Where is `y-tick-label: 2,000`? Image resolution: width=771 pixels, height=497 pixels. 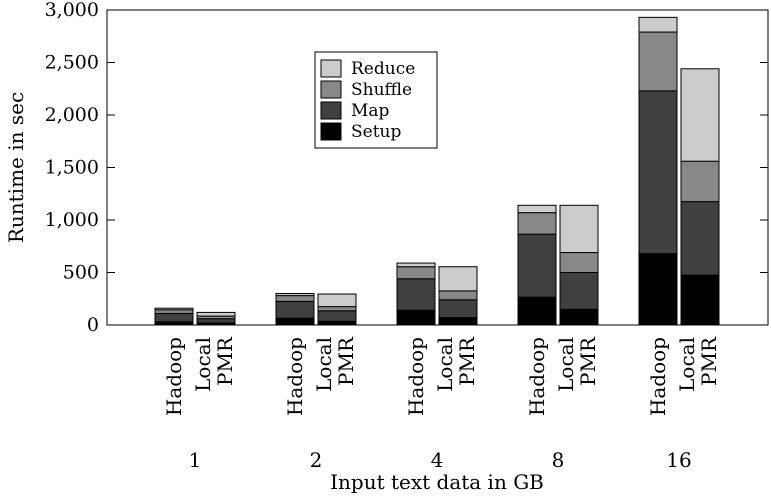 y-tick-label: 2,000 is located at coordinates (72, 115).